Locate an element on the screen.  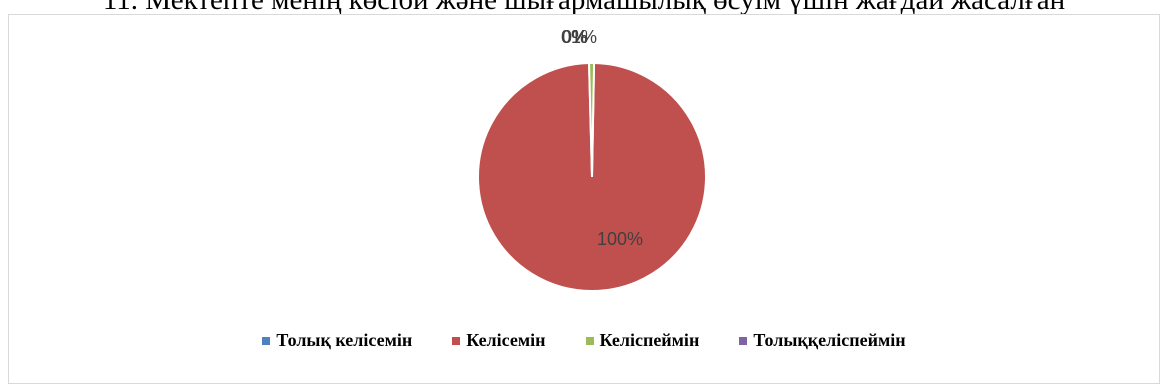
data-label-kelispeimin: 1% is located at coordinates (584, 37).